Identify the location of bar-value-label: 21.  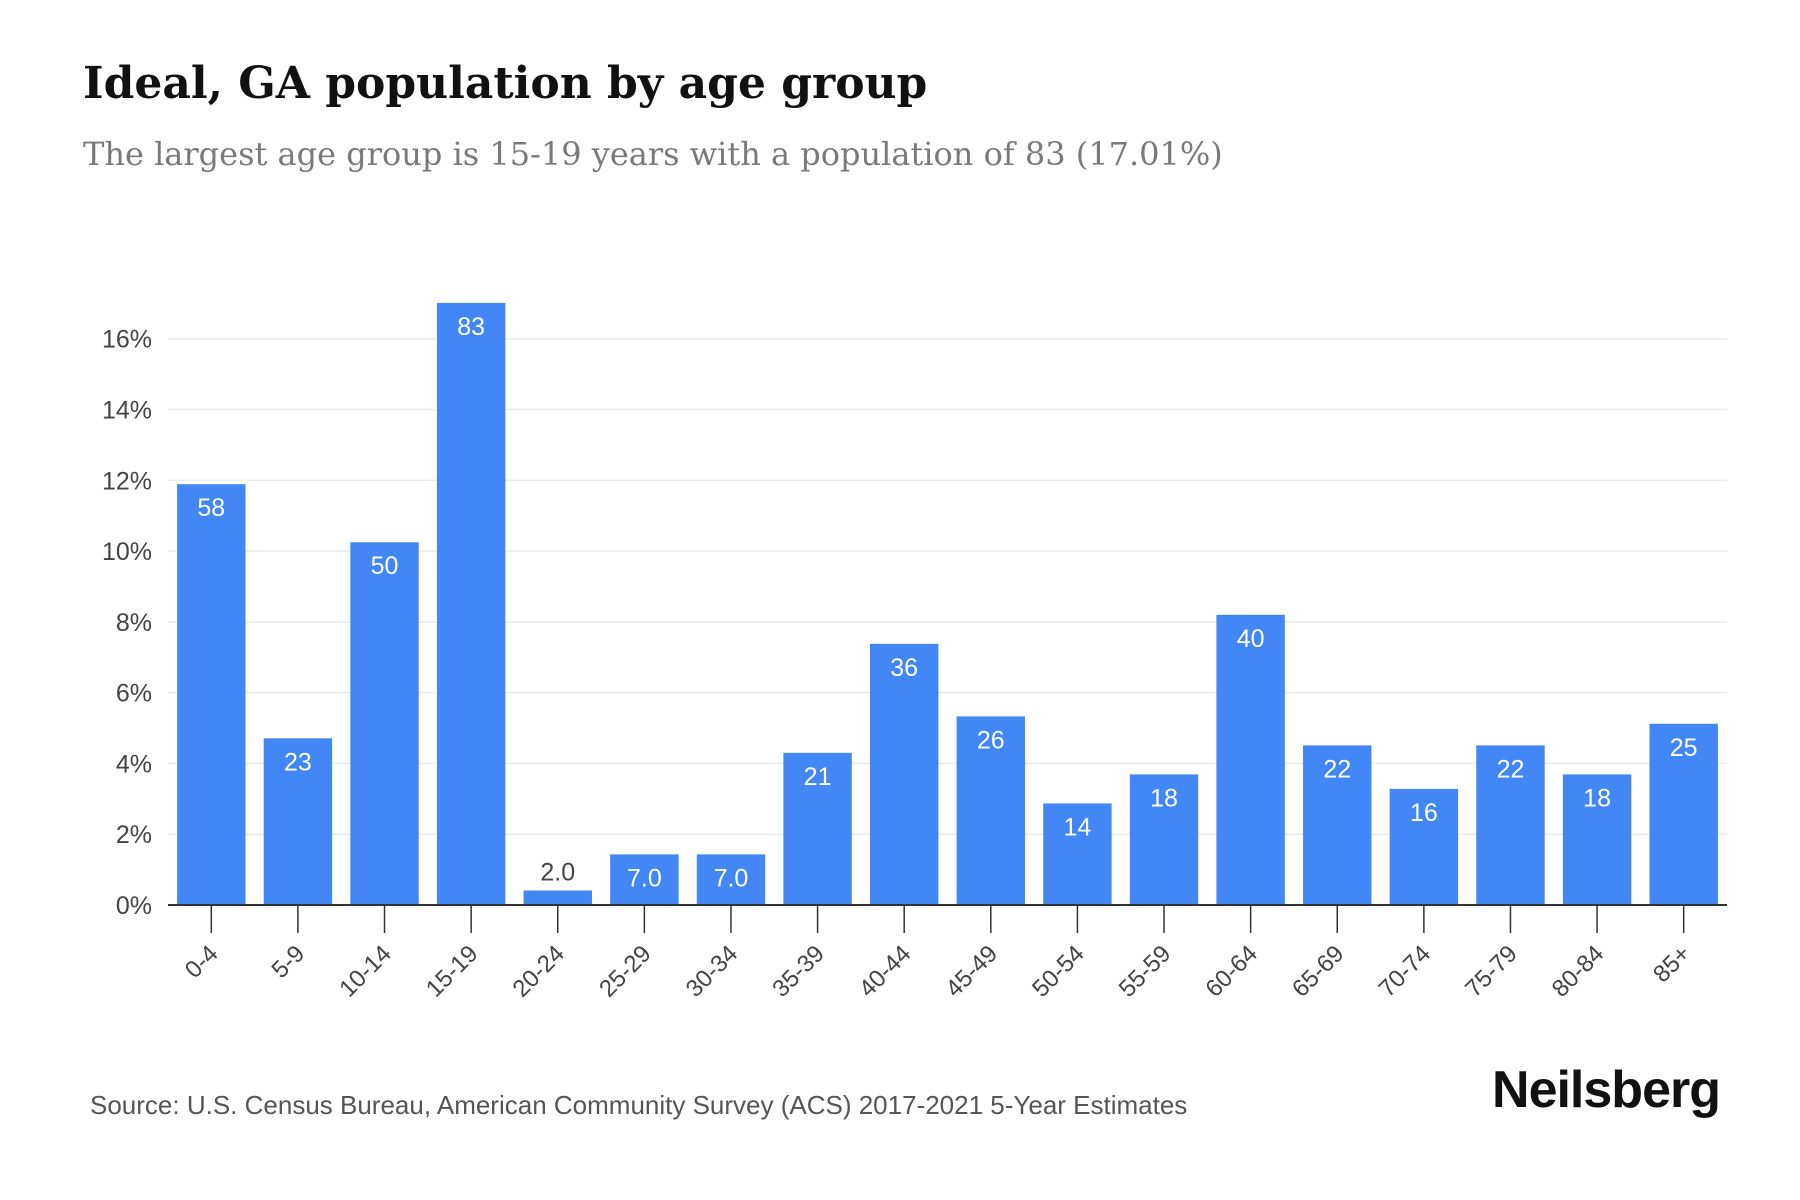
(818, 777).